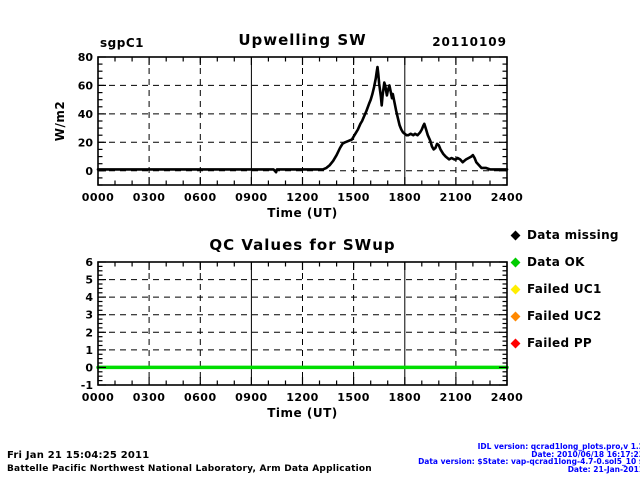  What do you see at coordinates (86, 85) in the screenshot?
I see `y-tick-label: 60` at bounding box center [86, 85].